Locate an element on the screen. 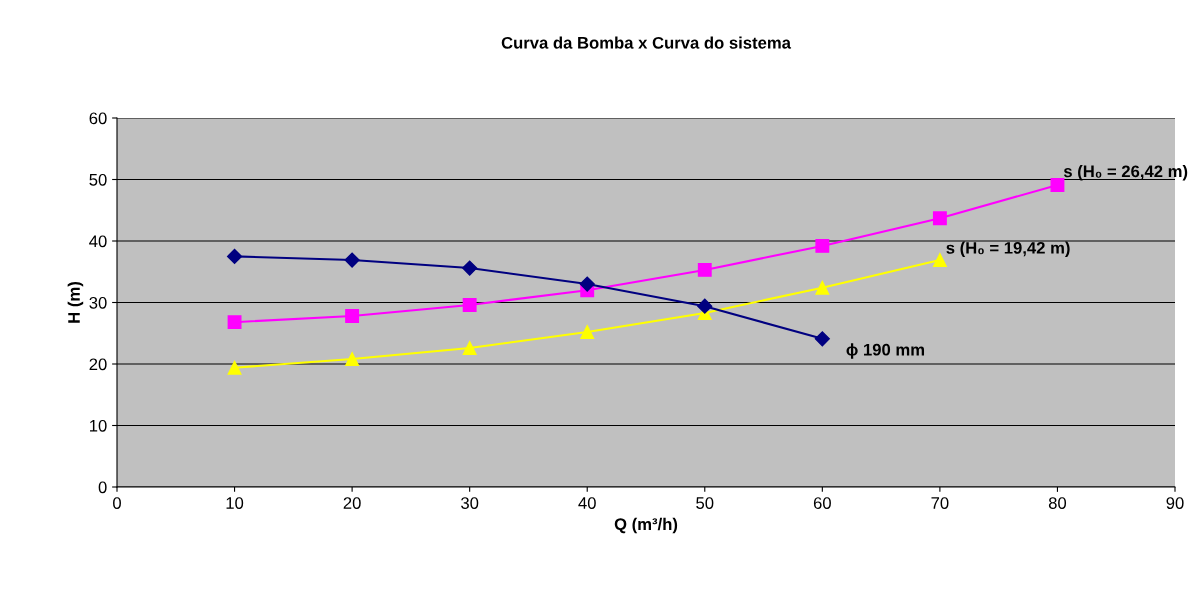 The image size is (1203, 597). y-tick-label: 50 is located at coordinates (98, 179).